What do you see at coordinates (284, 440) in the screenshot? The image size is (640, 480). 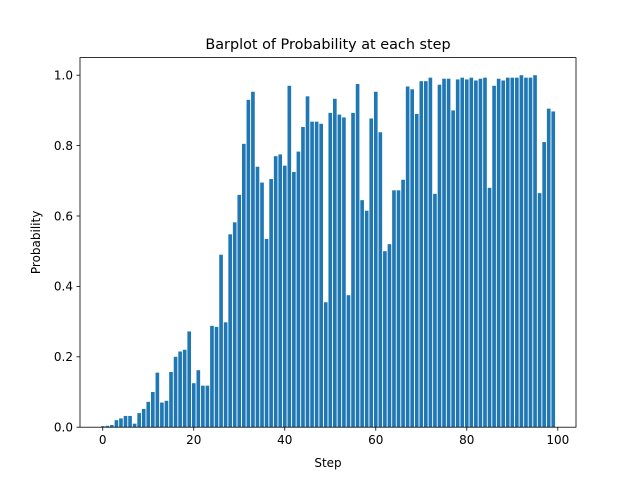 I see `x-tick-label: 40` at bounding box center [284, 440].